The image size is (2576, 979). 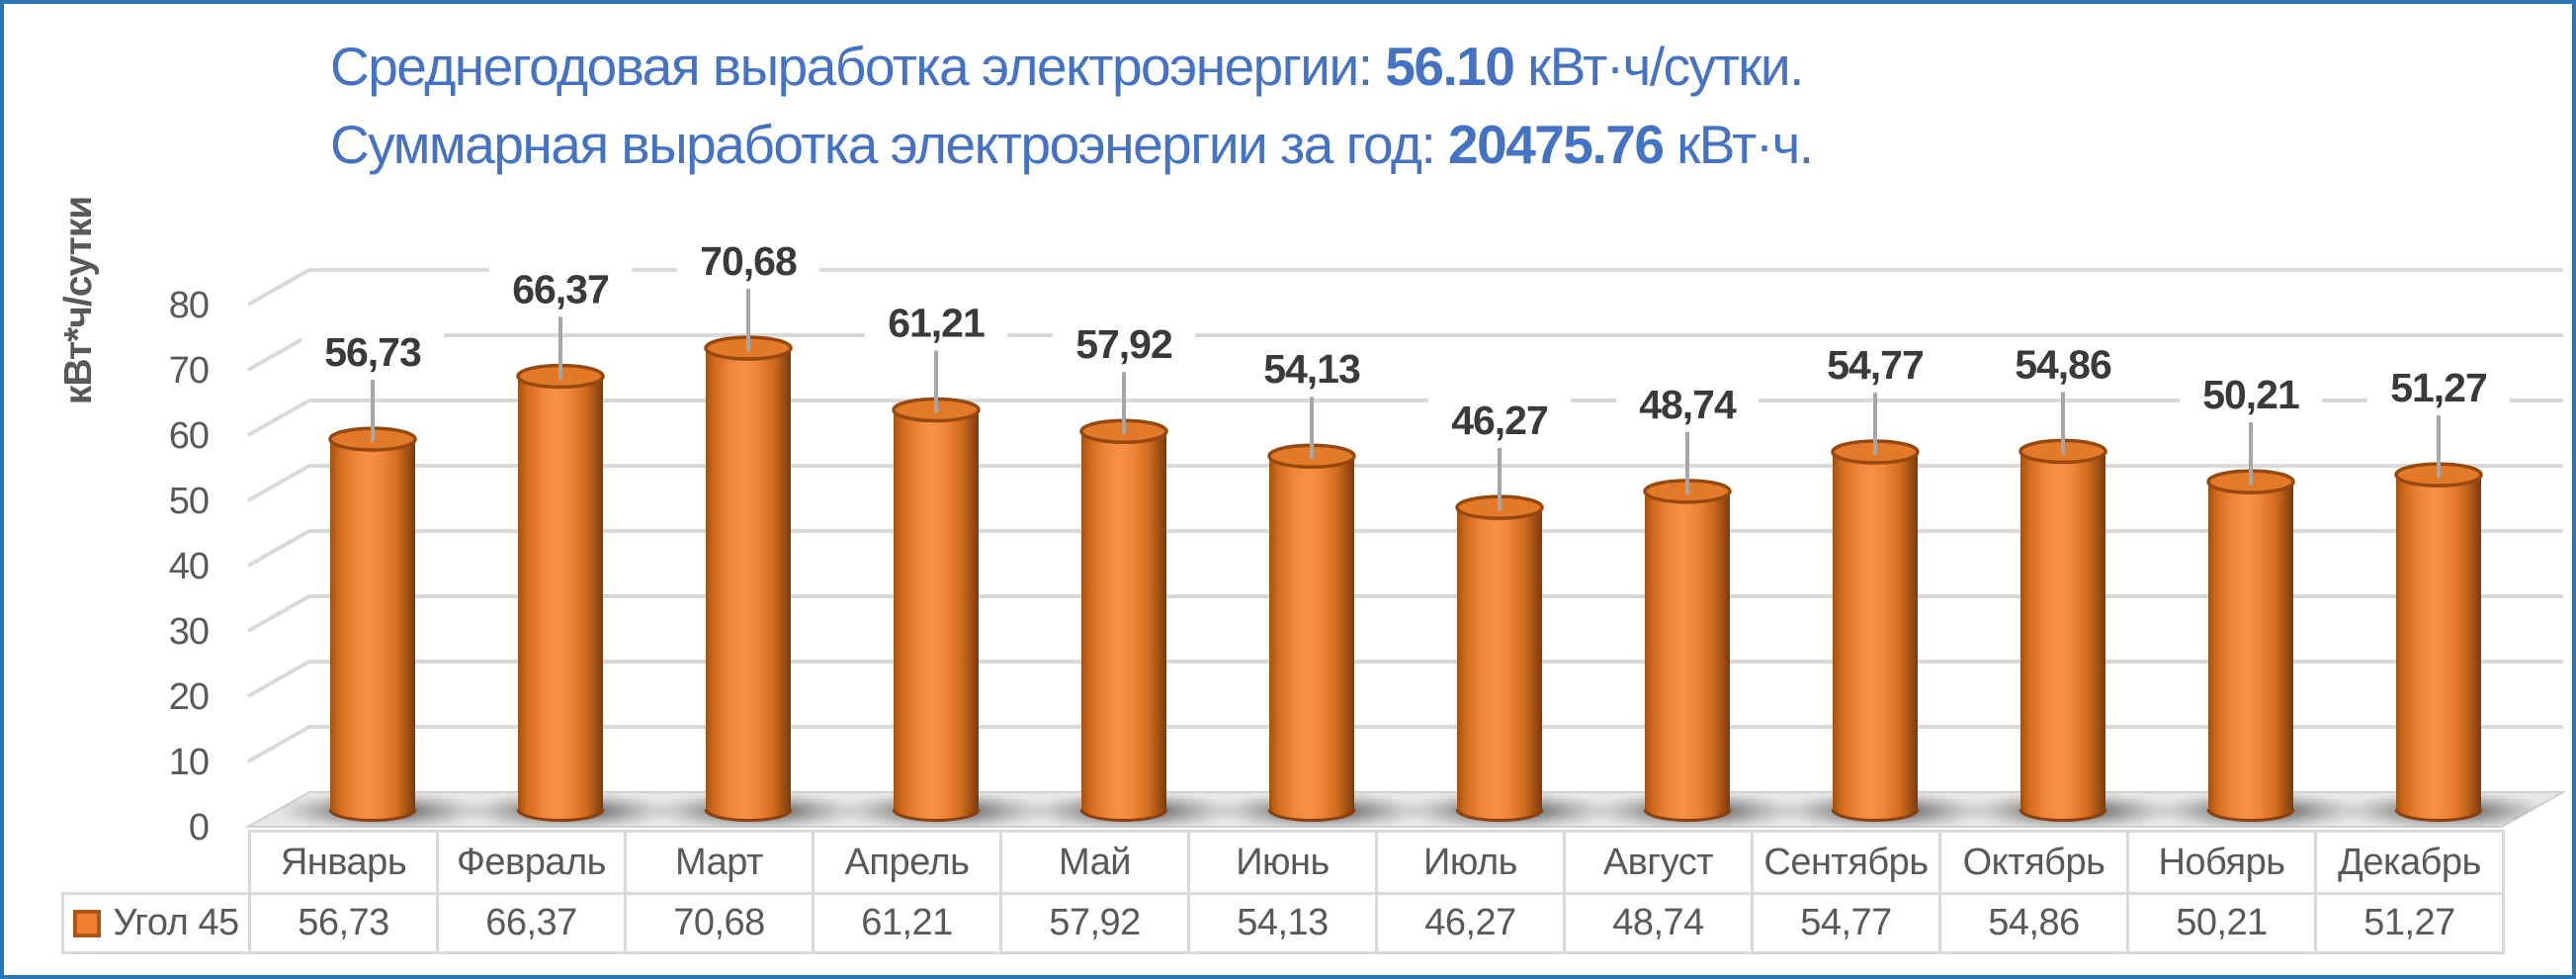 What do you see at coordinates (560, 543) in the screenshot?
I see `cylinder-bar: 66,37` at bounding box center [560, 543].